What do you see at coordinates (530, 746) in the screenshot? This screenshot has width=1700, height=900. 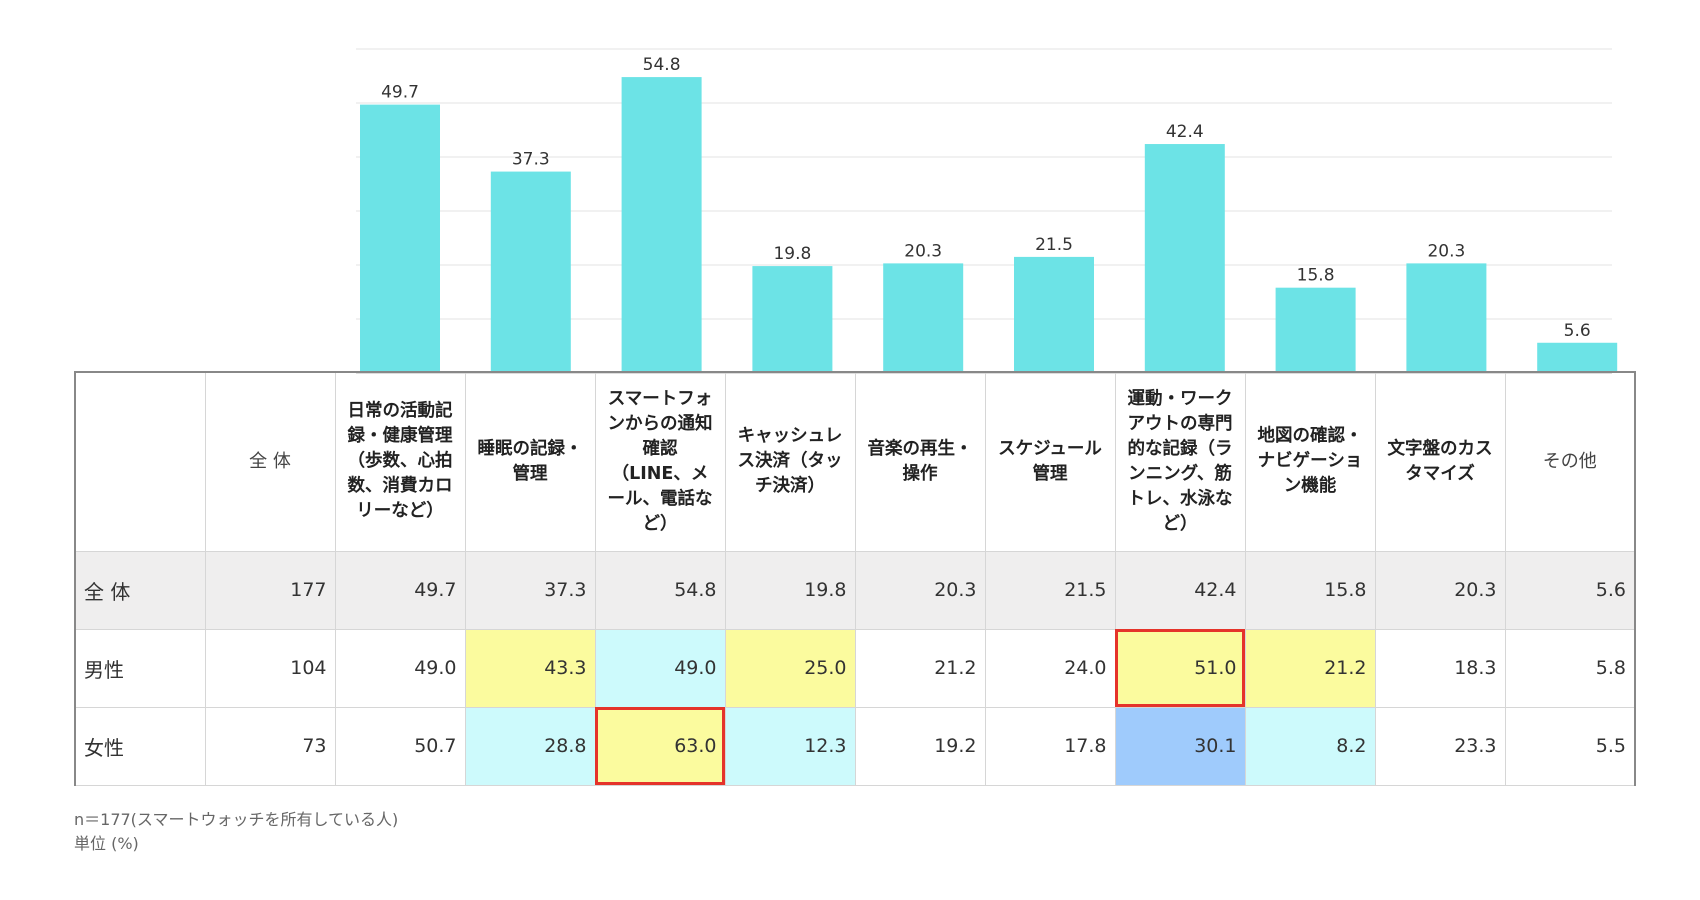 I see `table-cell: 28.8` at bounding box center [530, 746].